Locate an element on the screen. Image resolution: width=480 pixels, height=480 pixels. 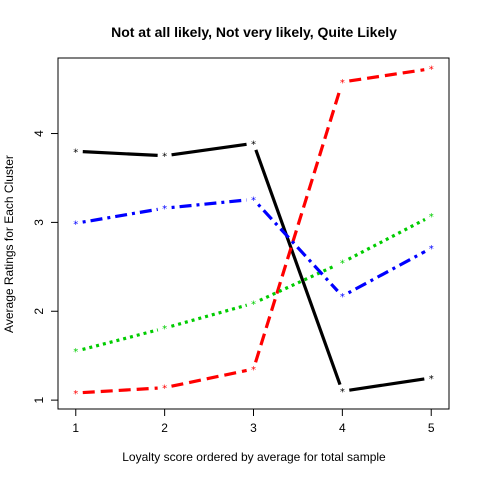
x-tick-label-4: 4 is located at coordinates (342, 428).